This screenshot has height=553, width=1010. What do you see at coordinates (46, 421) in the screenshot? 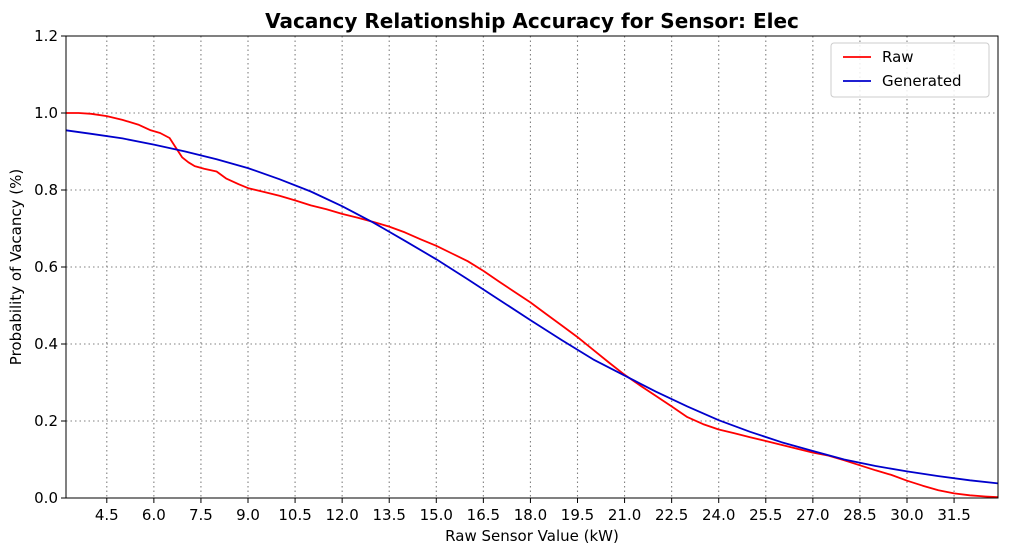
I see `y-tick-label: 0.2` at bounding box center [46, 421].